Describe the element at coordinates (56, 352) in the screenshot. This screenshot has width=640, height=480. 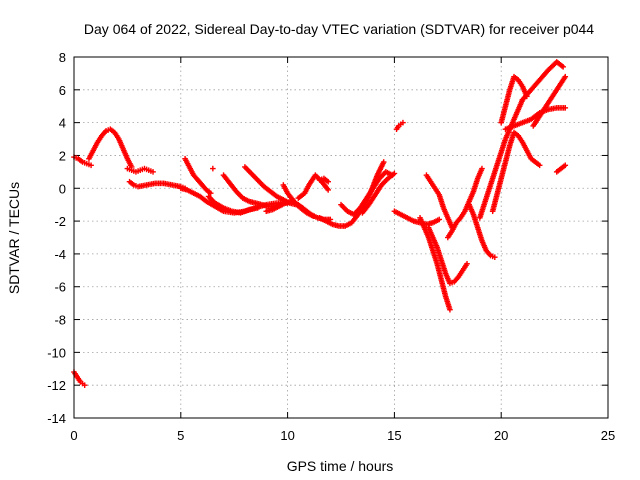
I see `y-tick-label: -10` at that location.